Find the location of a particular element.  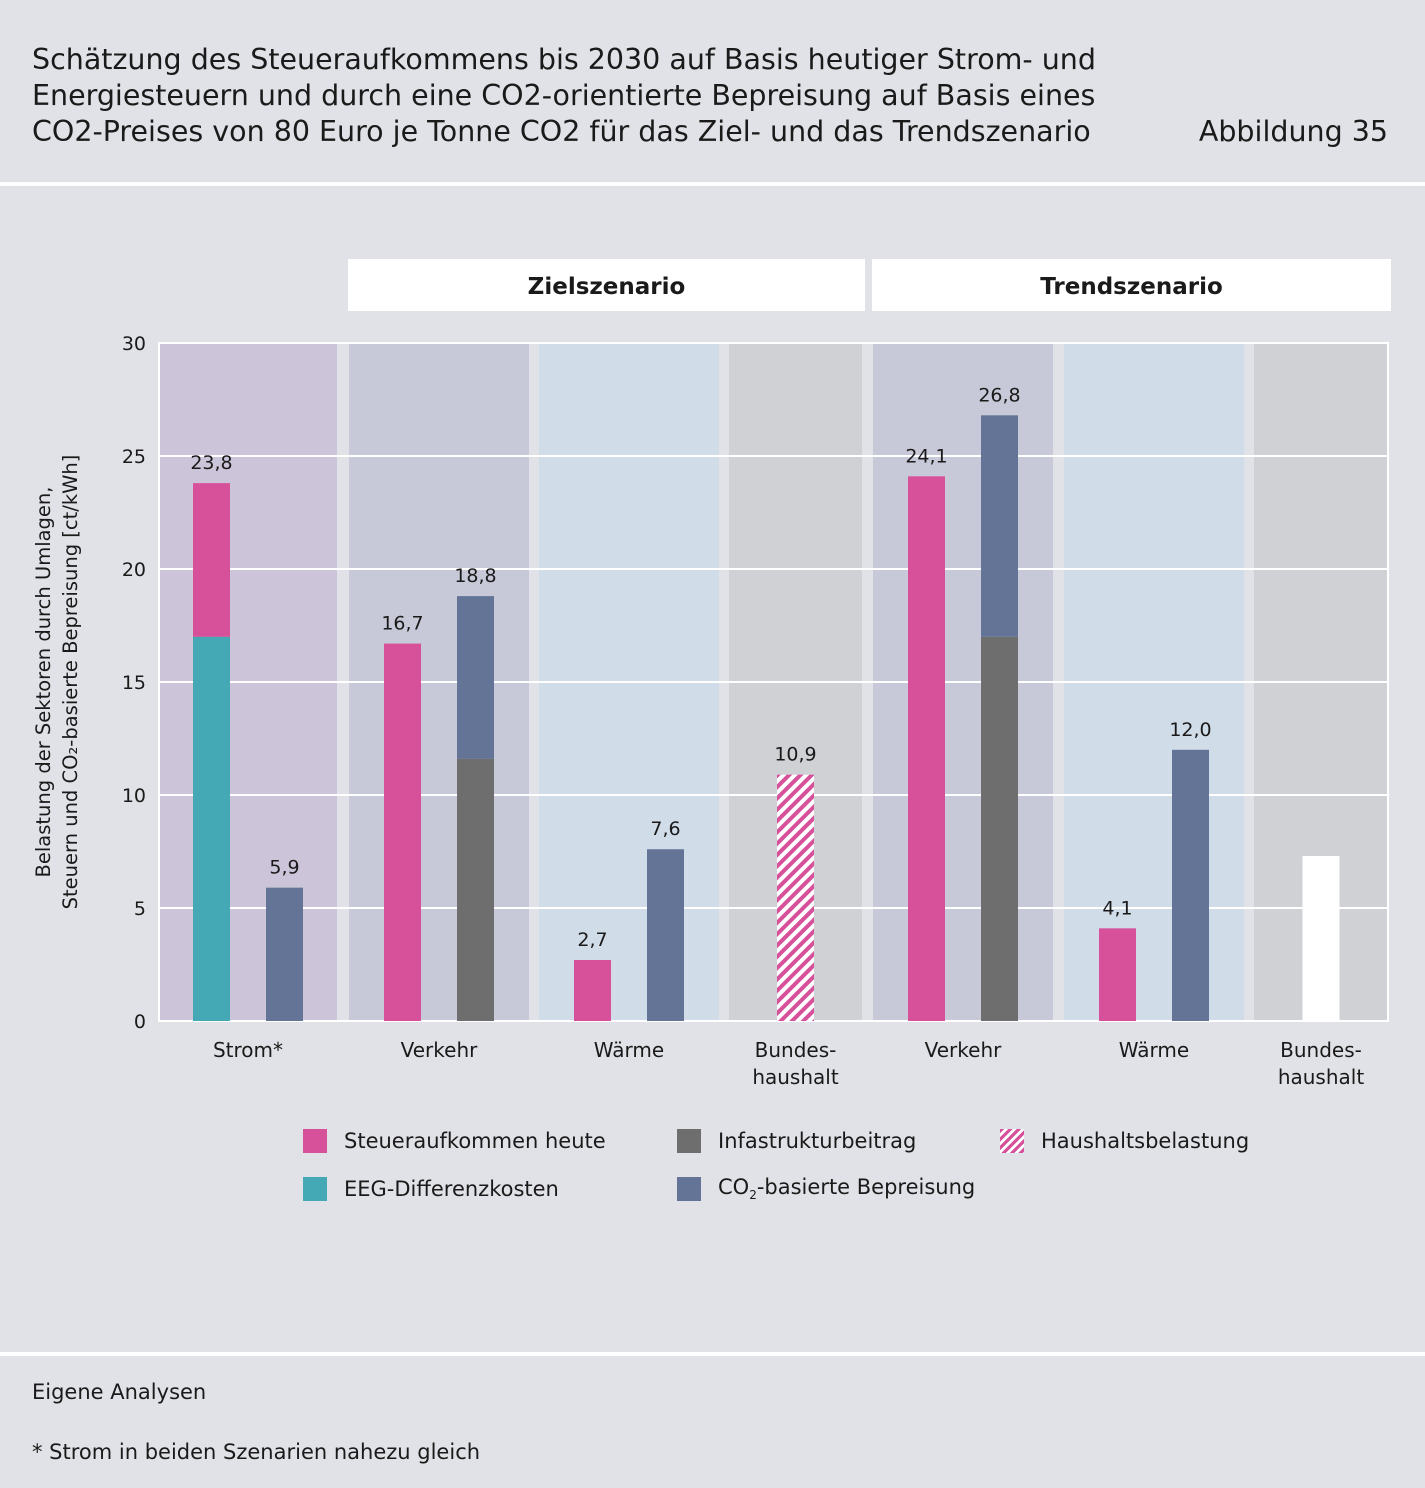

legend-item-eeg: EEG-Differenzkosten is located at coordinates (431, 1189).